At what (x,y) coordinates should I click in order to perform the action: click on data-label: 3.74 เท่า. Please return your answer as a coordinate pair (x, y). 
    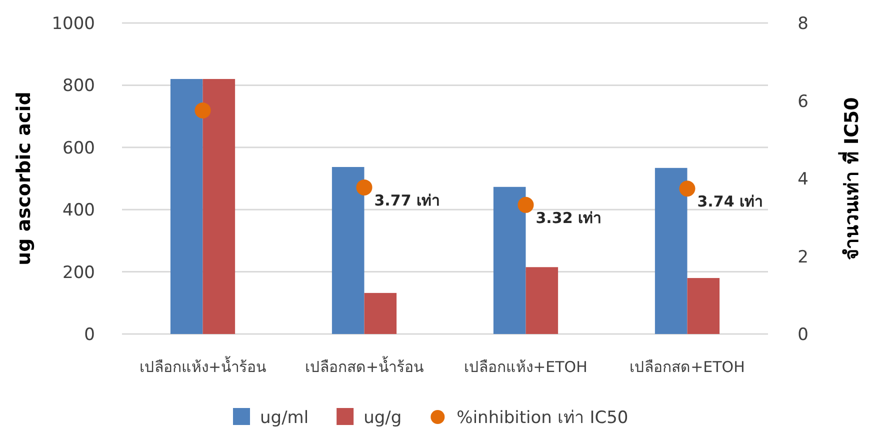
    Looking at the image, I should click on (729, 201).